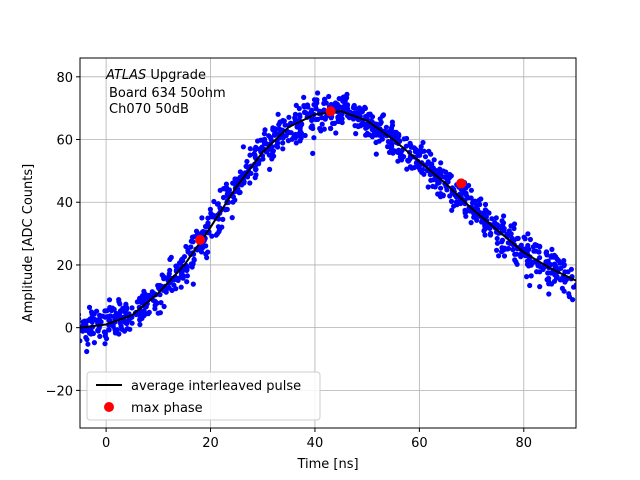 This screenshot has height=480, width=640. I want to click on x-tick-label: 60, so click(419, 443).